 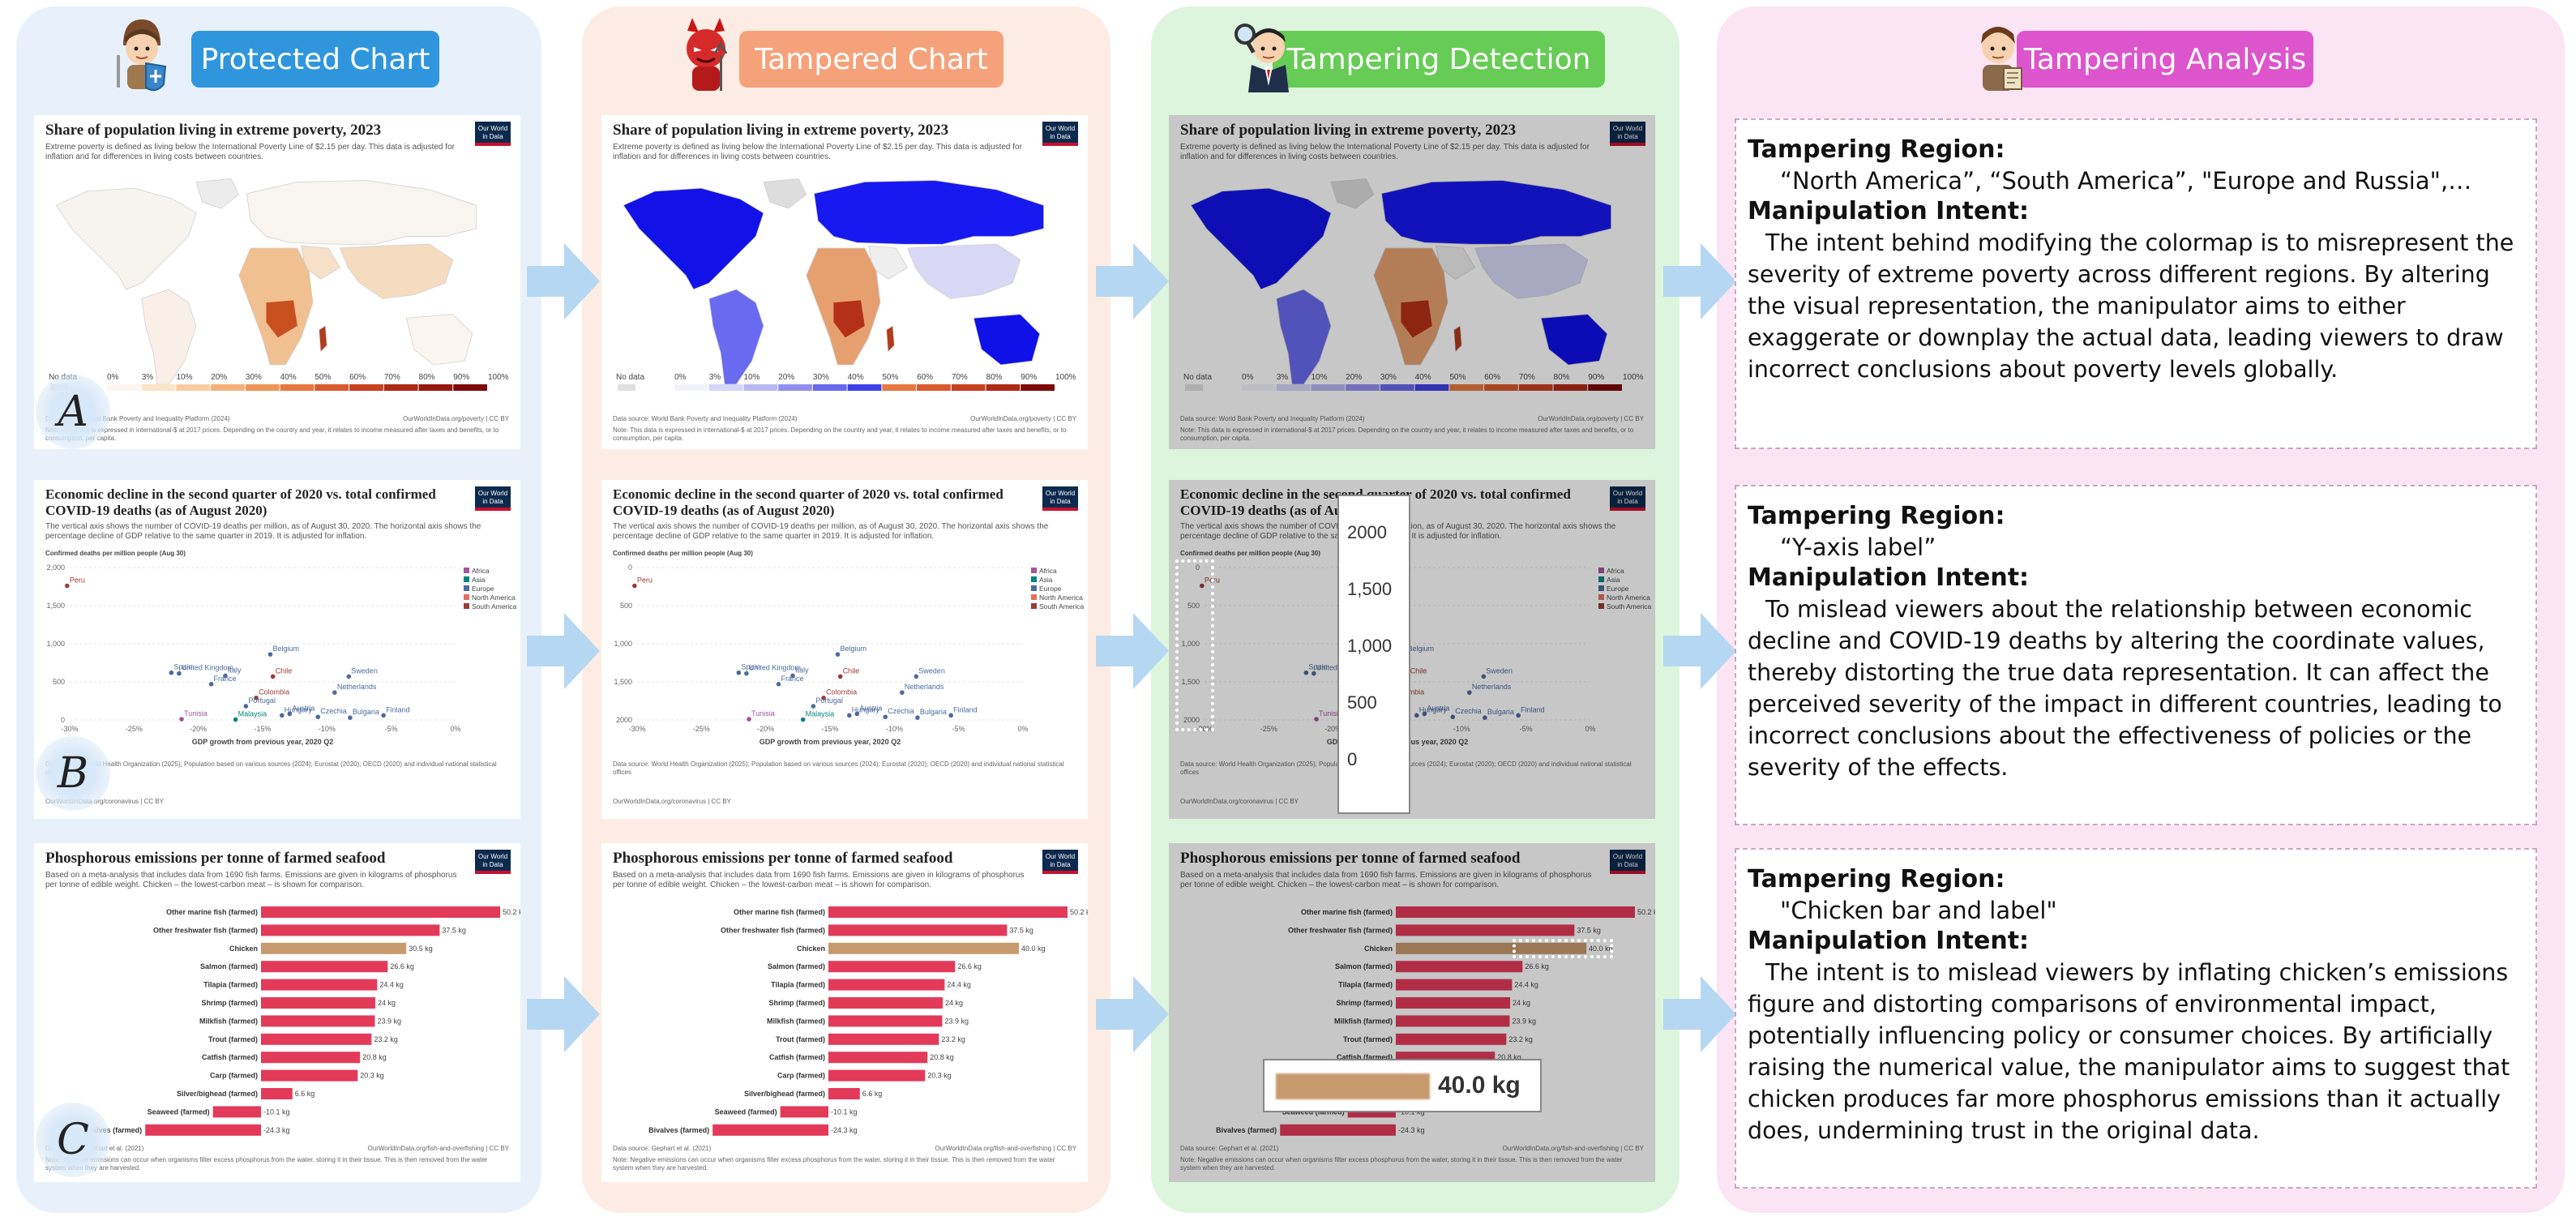 I want to click on bar-category-label: Bivalves (farmed), so click(x=678, y=1130).